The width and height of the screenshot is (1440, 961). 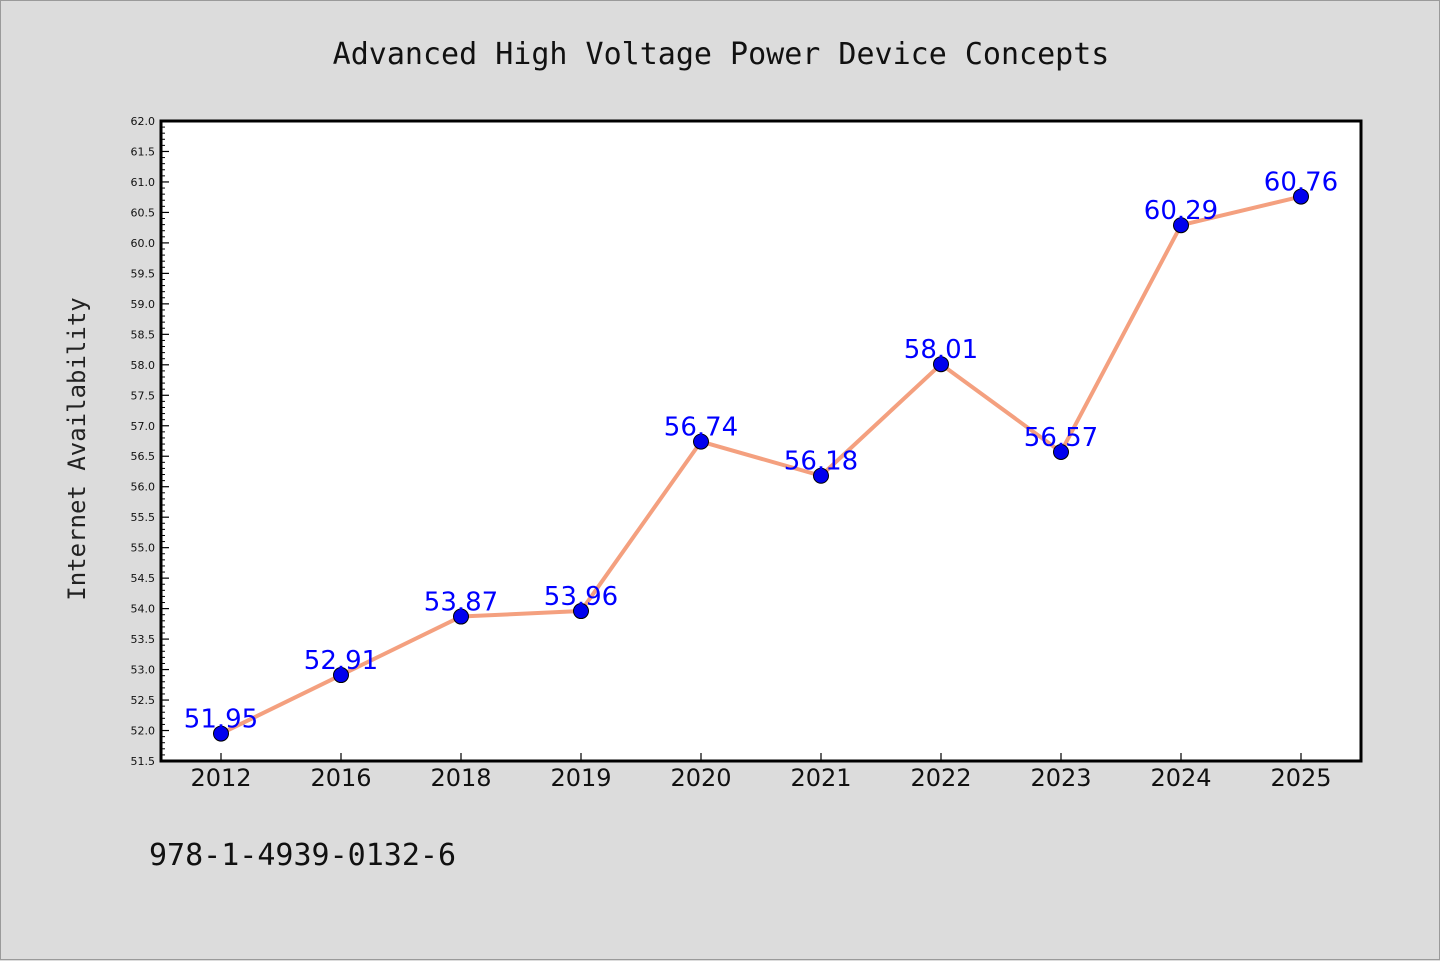 I want to click on y-axis-label: Internet Availability, so click(x=77, y=448).